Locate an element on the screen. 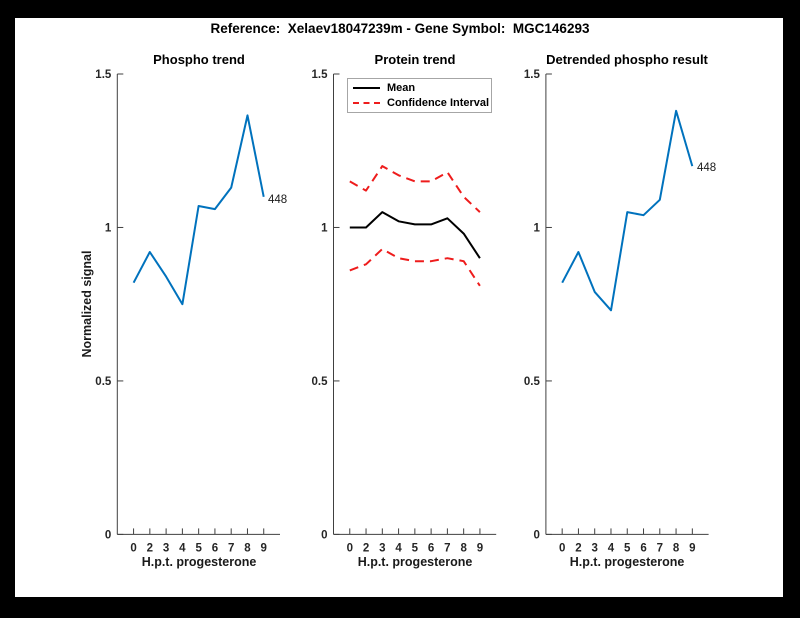  series-confidence-upper is located at coordinates (415, 189).